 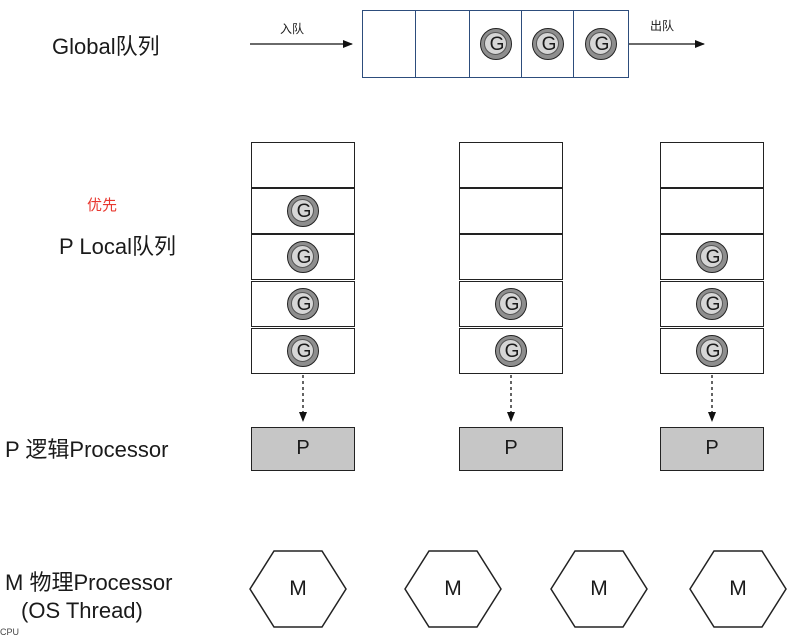 What do you see at coordinates (117, 246) in the screenshot?
I see `p-local-queue-label: P Local队列` at bounding box center [117, 246].